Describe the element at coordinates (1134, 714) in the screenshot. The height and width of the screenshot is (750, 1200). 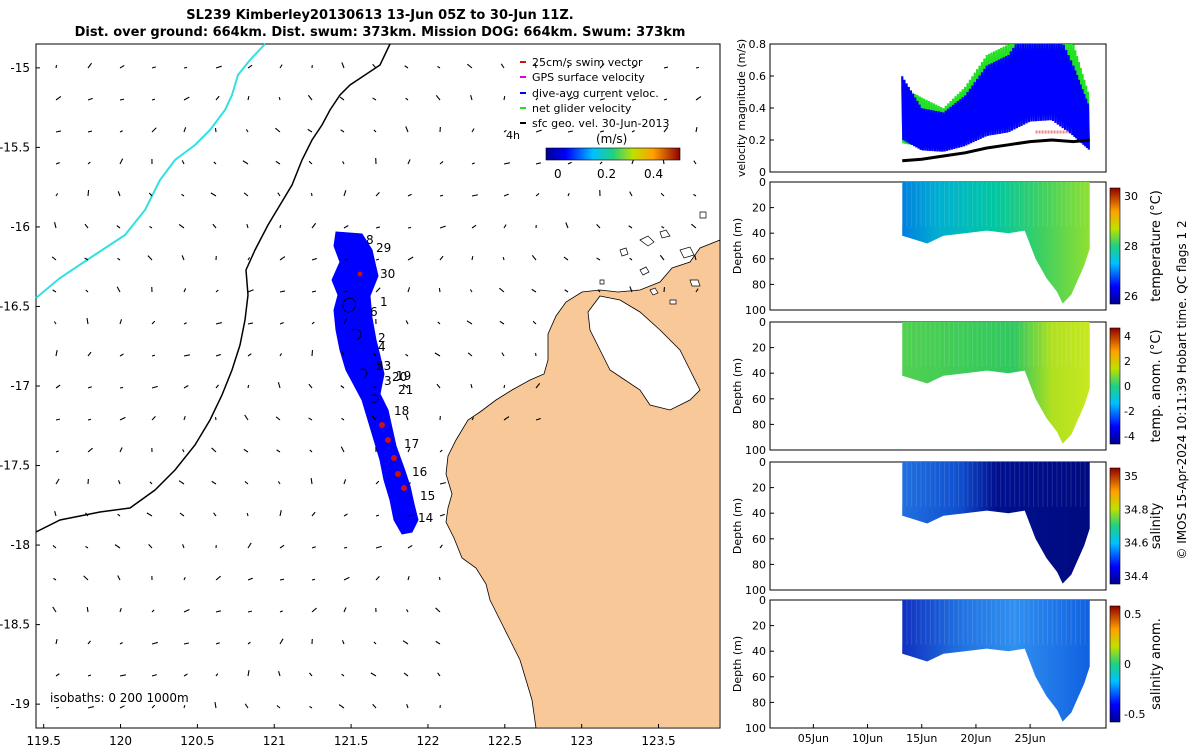
I see `colorbar-tick-label: -0.5` at that location.